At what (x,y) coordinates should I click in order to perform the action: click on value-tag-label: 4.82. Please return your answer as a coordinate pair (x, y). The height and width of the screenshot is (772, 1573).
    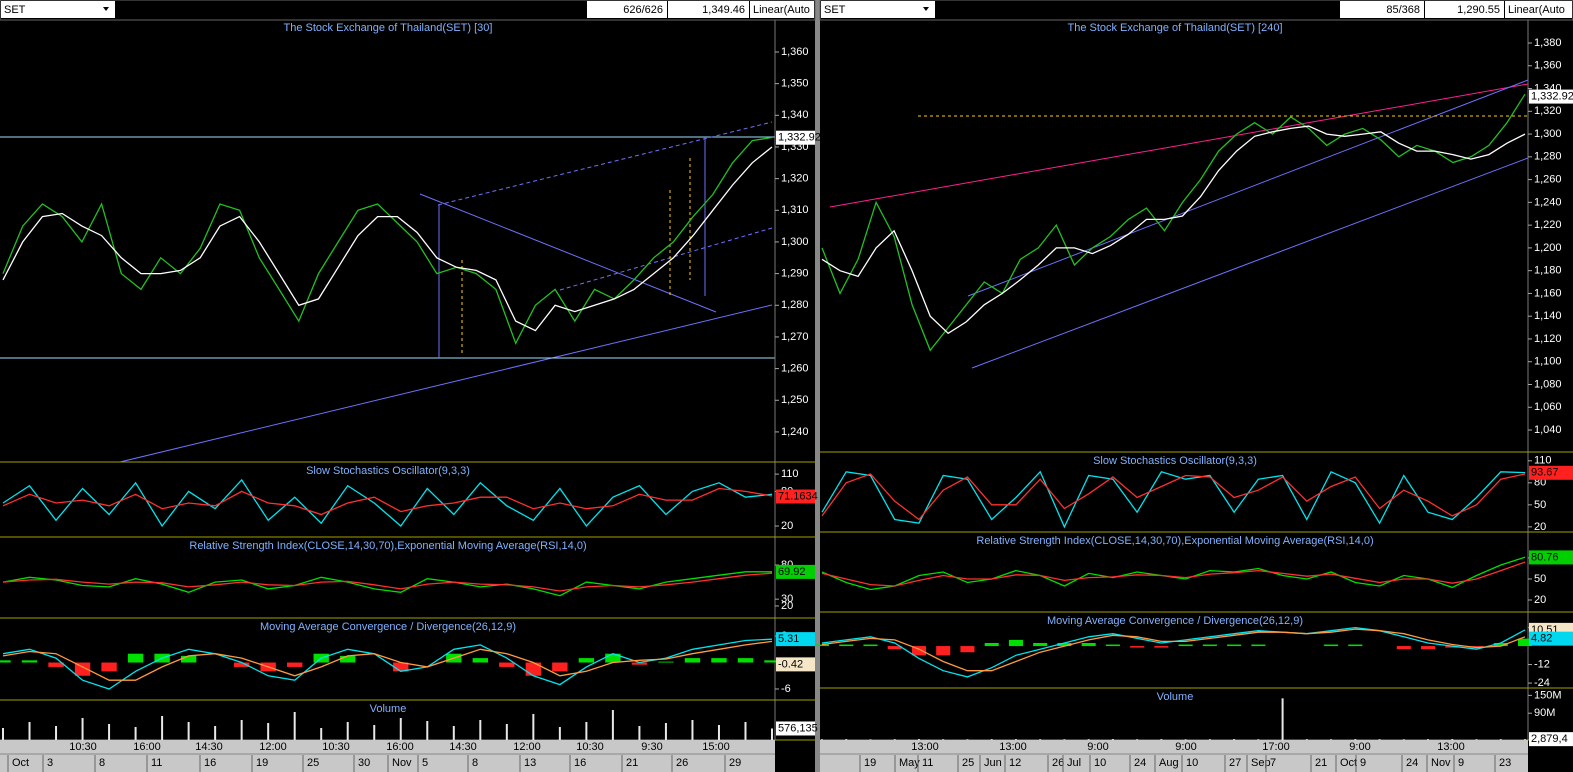
    Looking at the image, I should click on (1541, 639).